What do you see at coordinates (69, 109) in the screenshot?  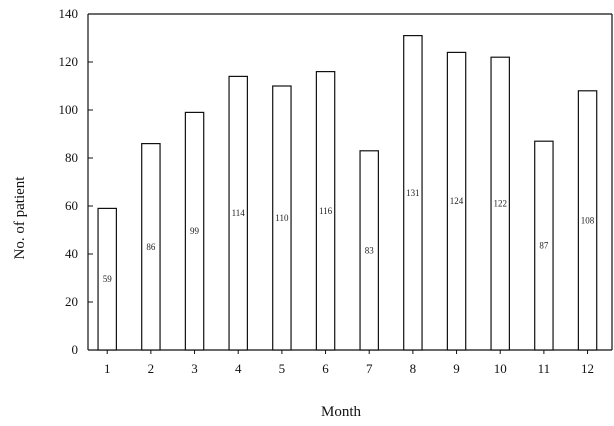 I see `y-tick-label: 100` at bounding box center [69, 109].